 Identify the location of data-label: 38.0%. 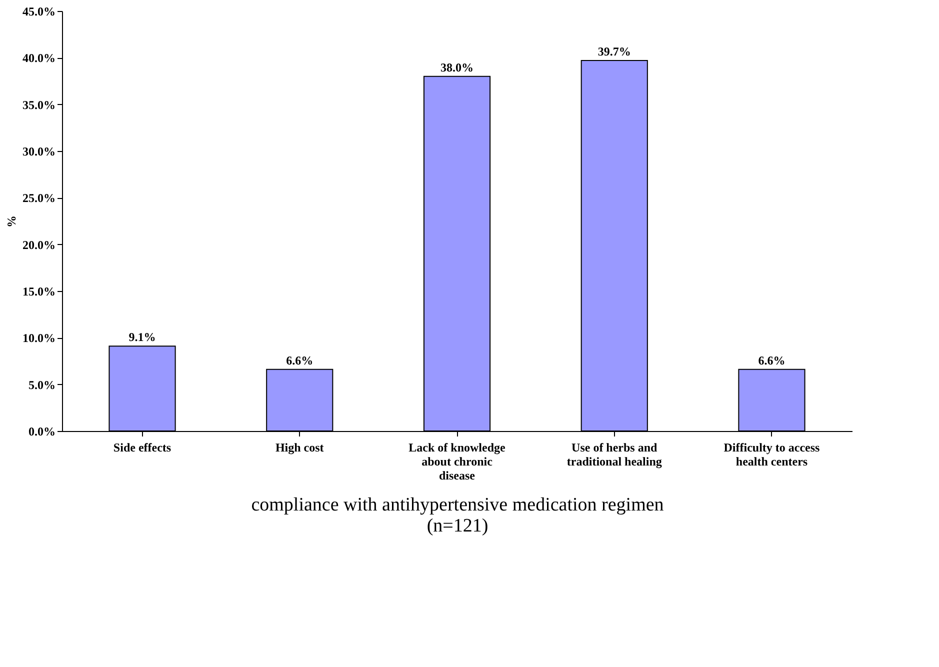
(457, 67).